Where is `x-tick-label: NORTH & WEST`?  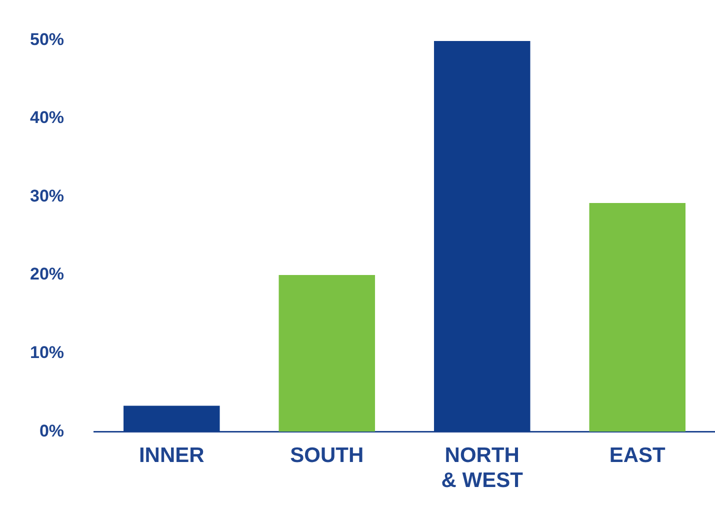 x-tick-label: NORTH & WEST is located at coordinates (482, 468).